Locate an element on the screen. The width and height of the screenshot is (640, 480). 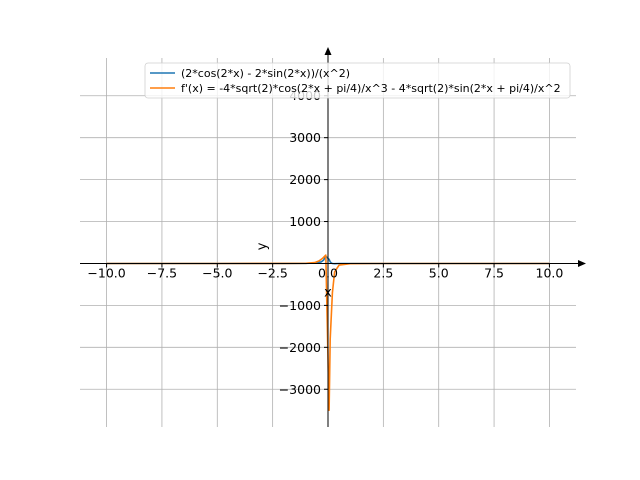
x-tick-label: −2.5 is located at coordinates (272, 272).